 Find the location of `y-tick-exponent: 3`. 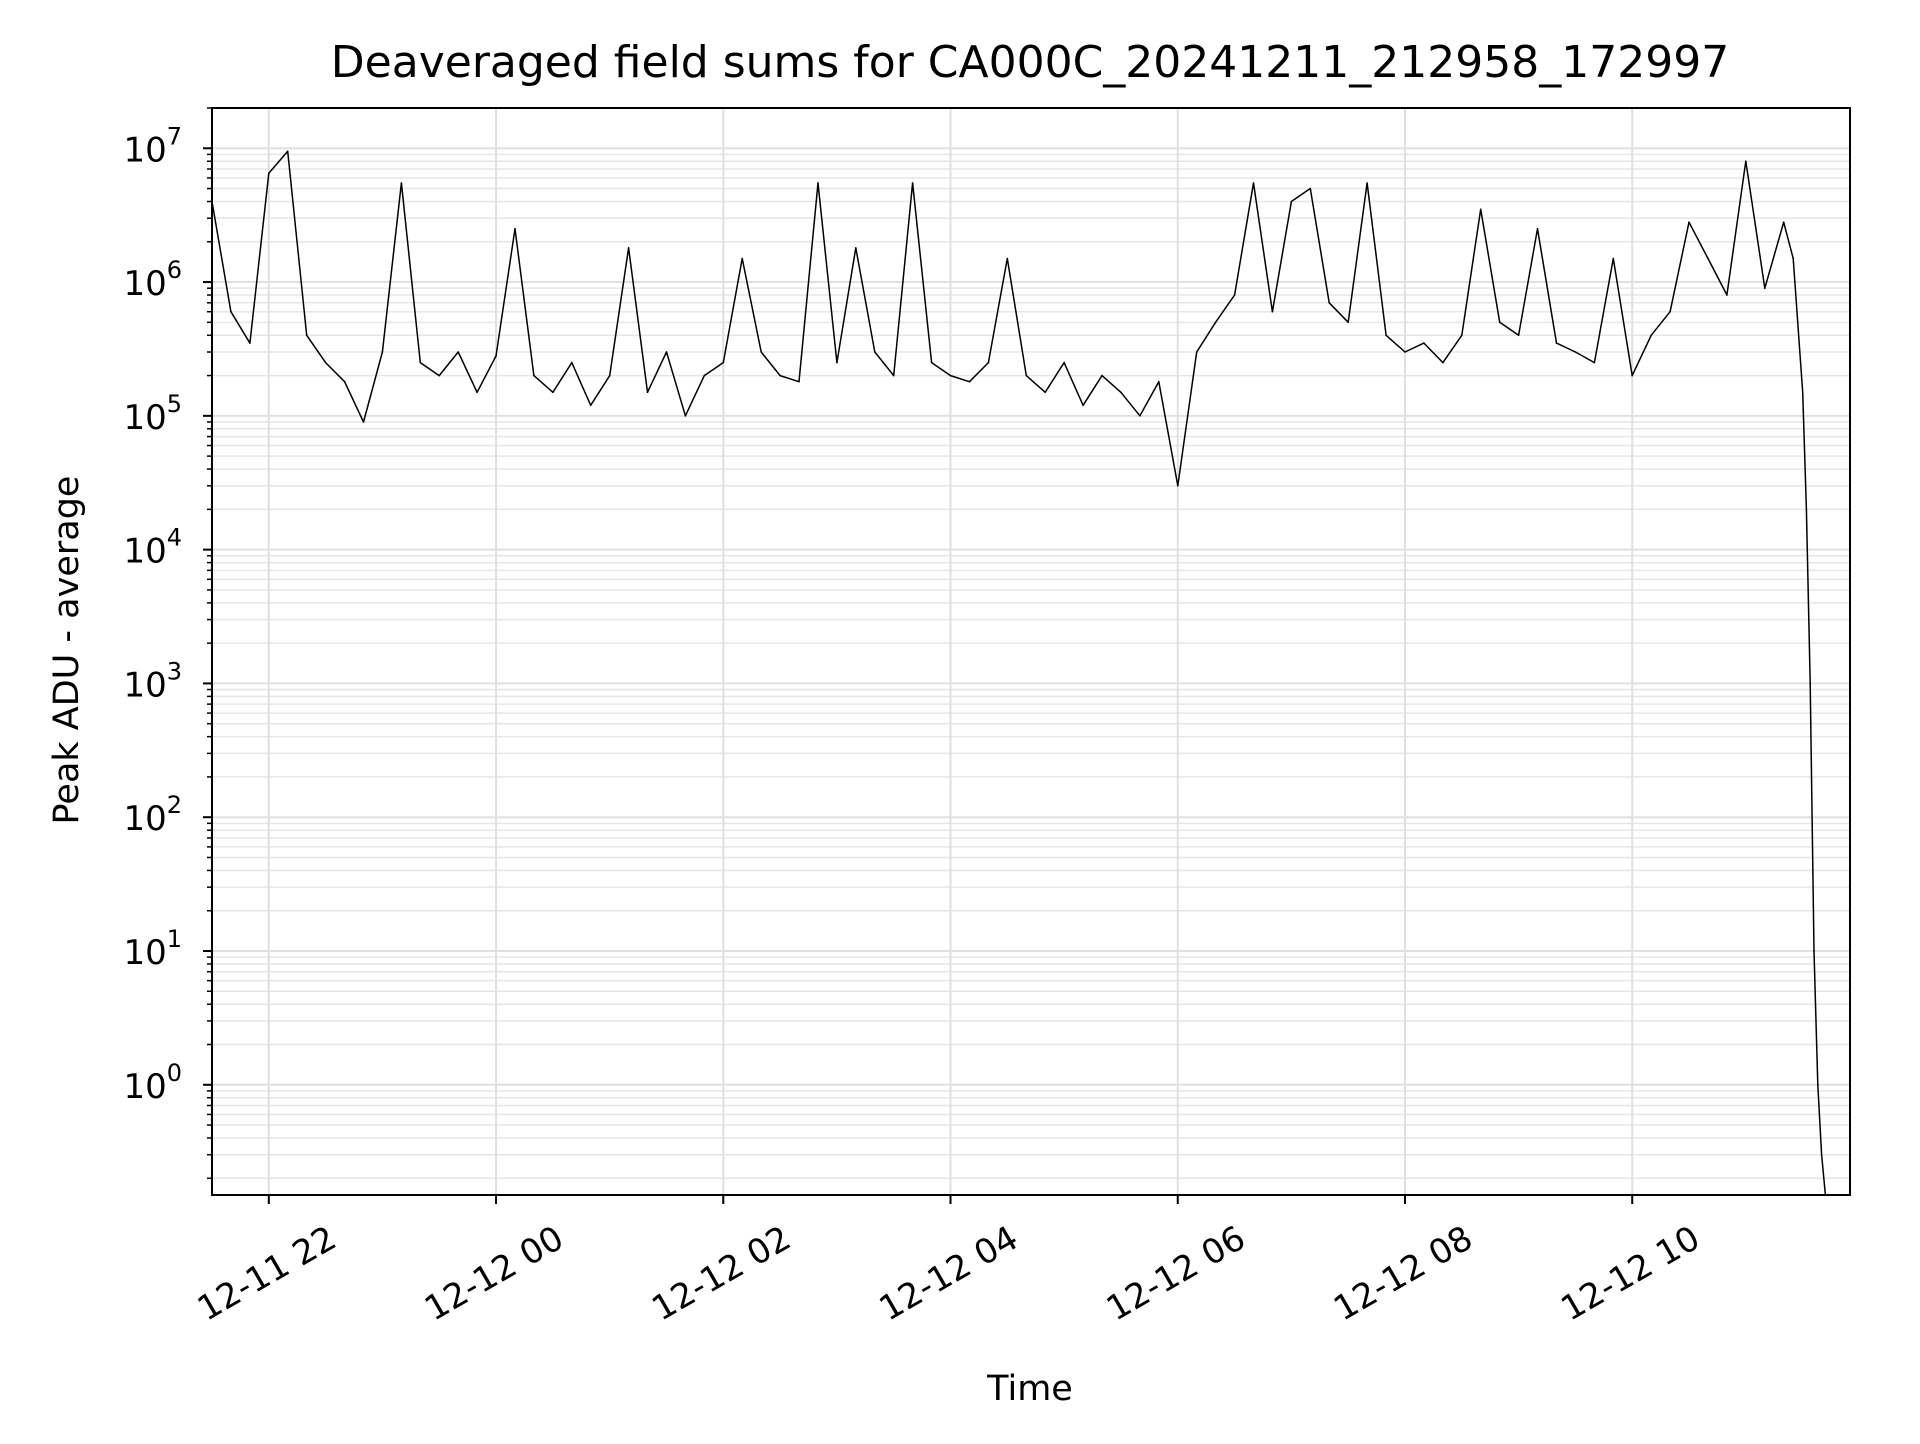

y-tick-exponent: 3 is located at coordinates (174, 671).